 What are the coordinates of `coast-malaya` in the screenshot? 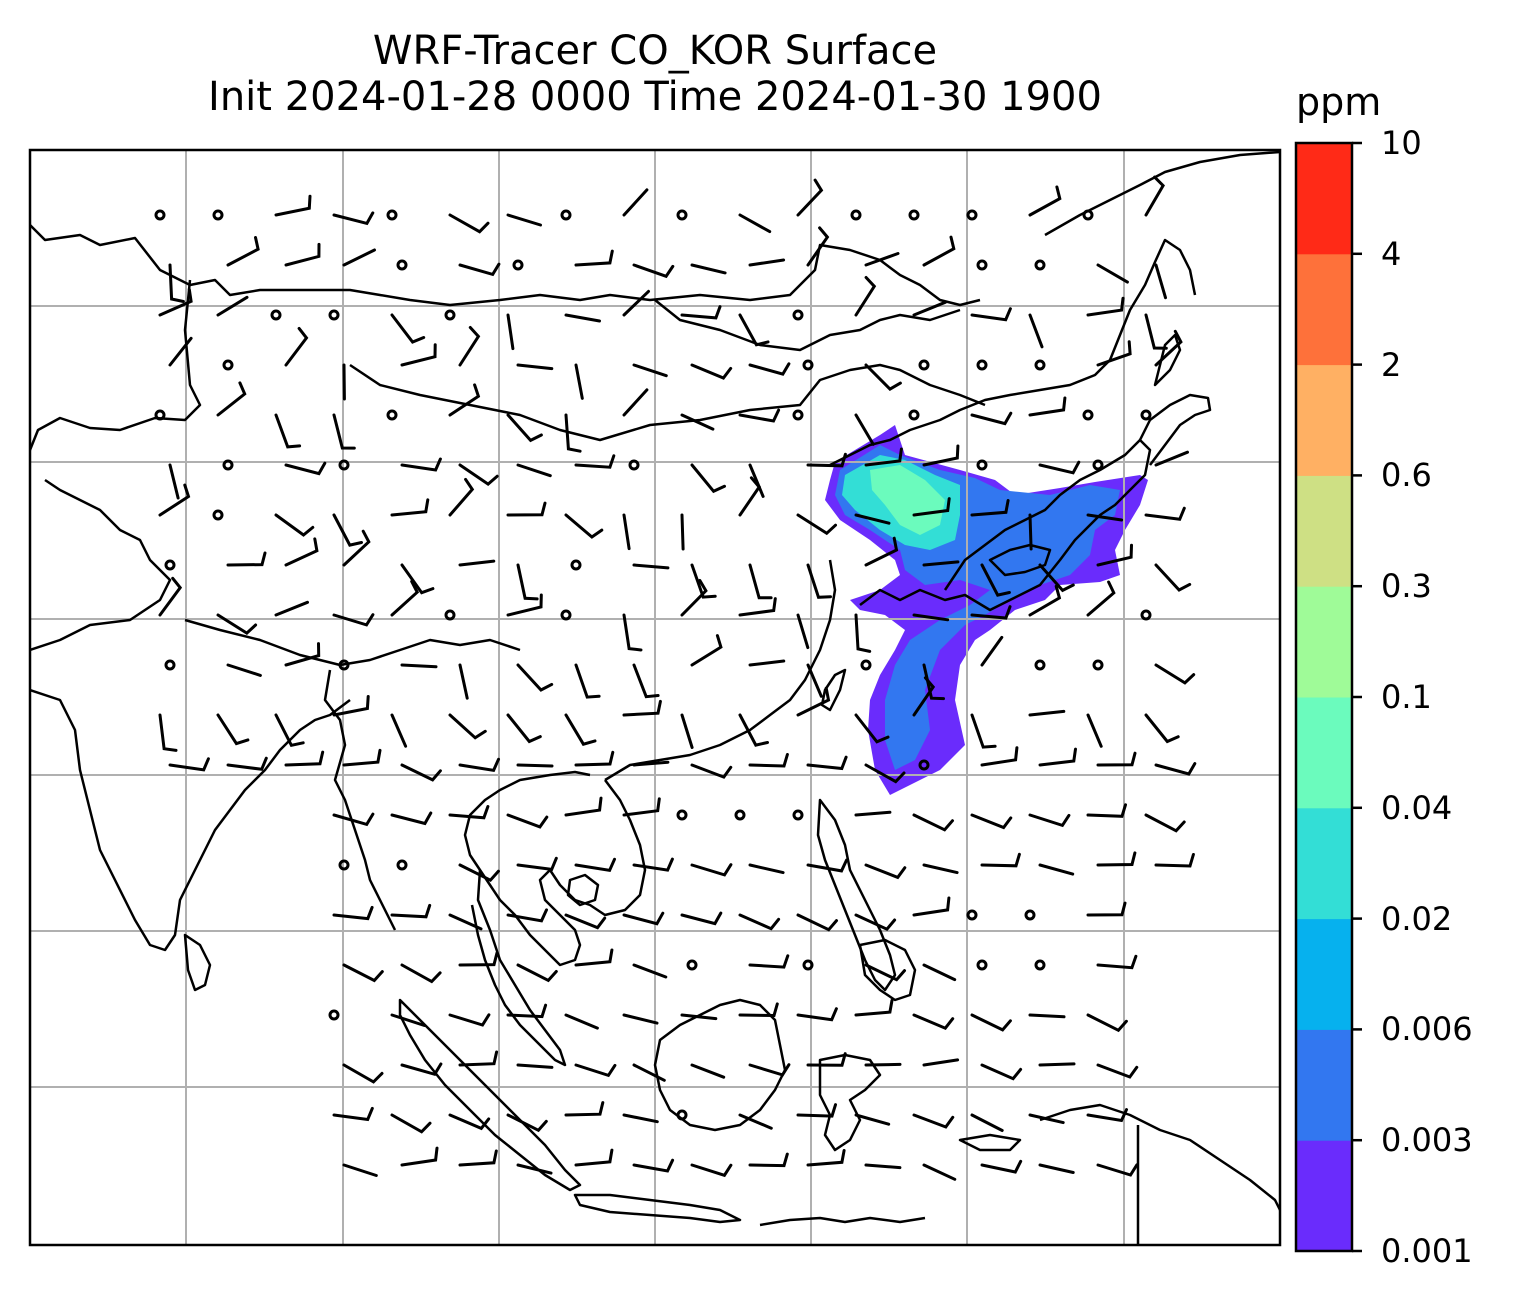 It's located at (518, 968).